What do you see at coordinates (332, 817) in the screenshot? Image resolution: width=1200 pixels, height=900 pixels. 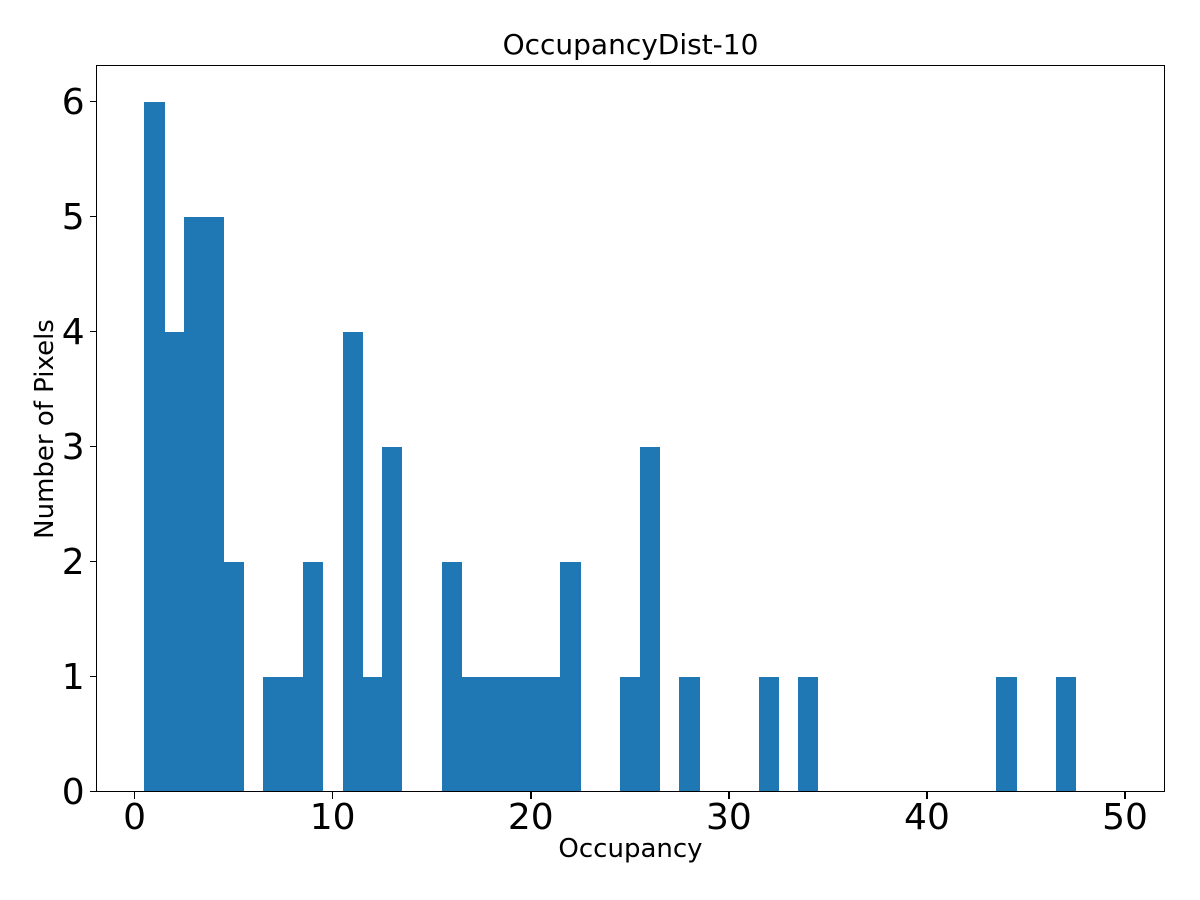 I see `x-tick-label: 10` at bounding box center [332, 817].